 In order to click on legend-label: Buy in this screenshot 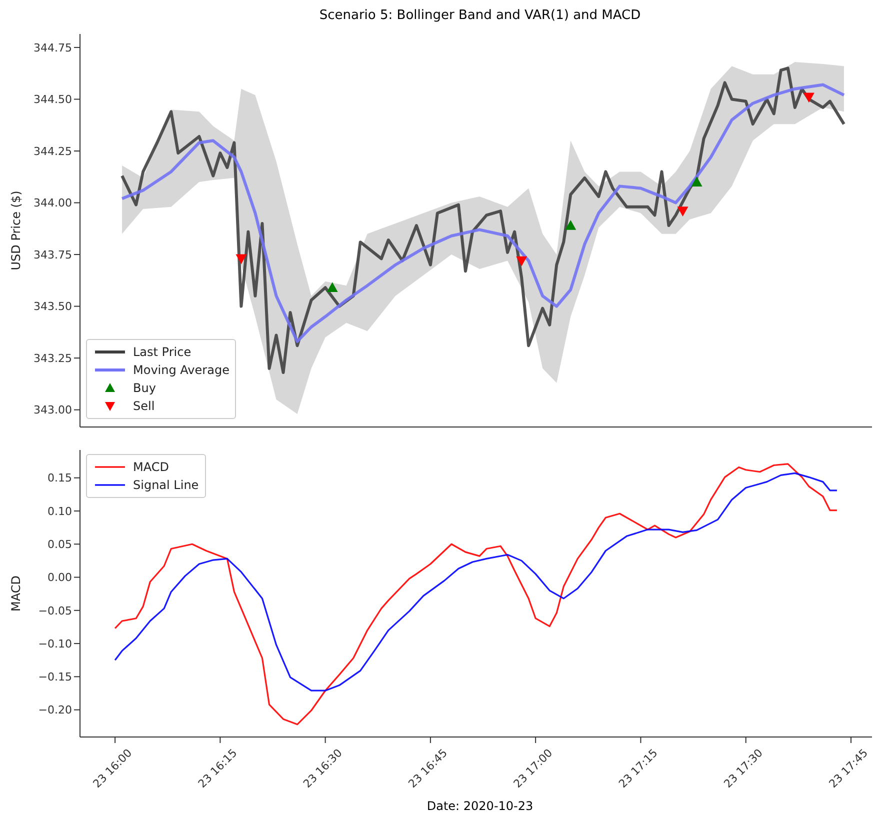, I will do `click(144, 388)`.